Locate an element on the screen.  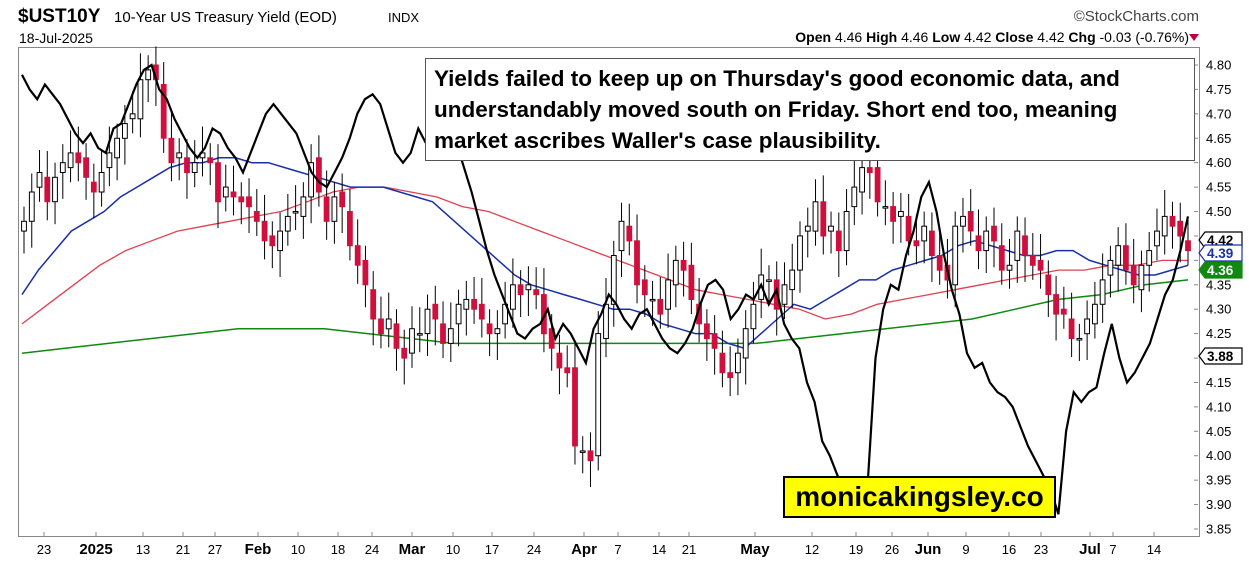
y-tick-label: 4.30 is located at coordinates (1218, 309).